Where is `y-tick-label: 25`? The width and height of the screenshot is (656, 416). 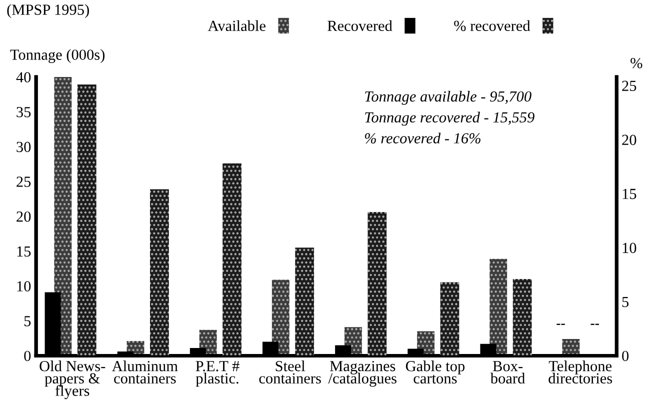 y-tick-label: 25 is located at coordinates (23, 181).